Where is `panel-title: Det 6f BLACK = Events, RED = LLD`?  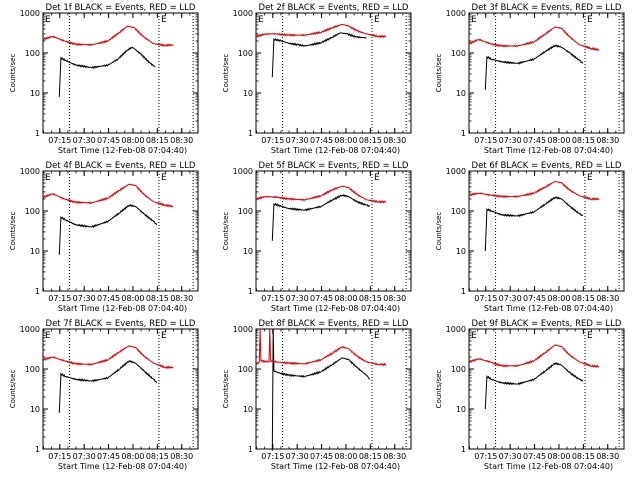
panel-title: Det 6f BLACK = Events, RED = LLD is located at coordinates (547, 166).